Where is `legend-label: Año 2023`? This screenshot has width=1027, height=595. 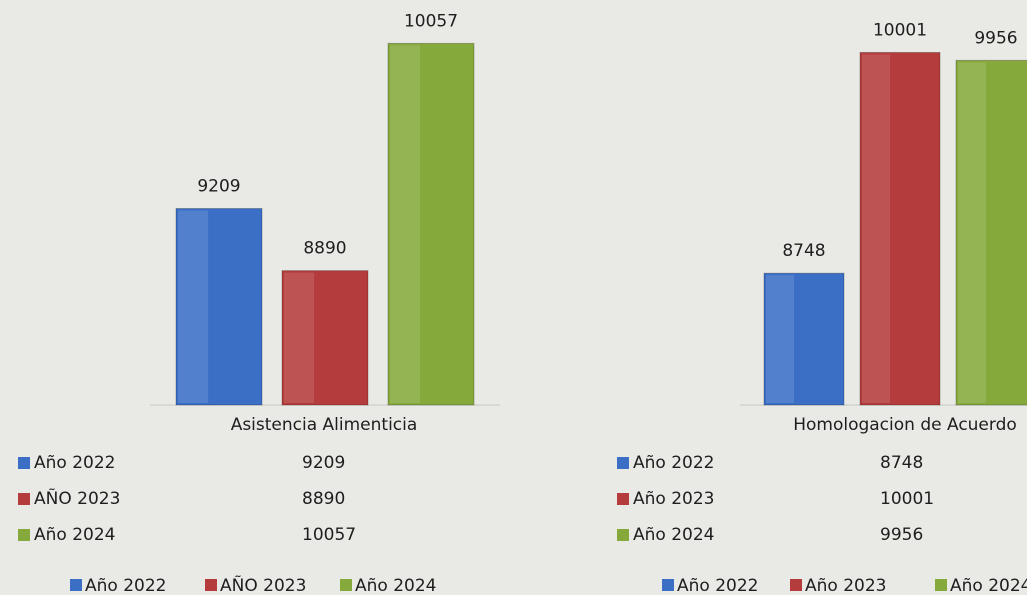
legend-label: Año 2023 is located at coordinates (845, 585).